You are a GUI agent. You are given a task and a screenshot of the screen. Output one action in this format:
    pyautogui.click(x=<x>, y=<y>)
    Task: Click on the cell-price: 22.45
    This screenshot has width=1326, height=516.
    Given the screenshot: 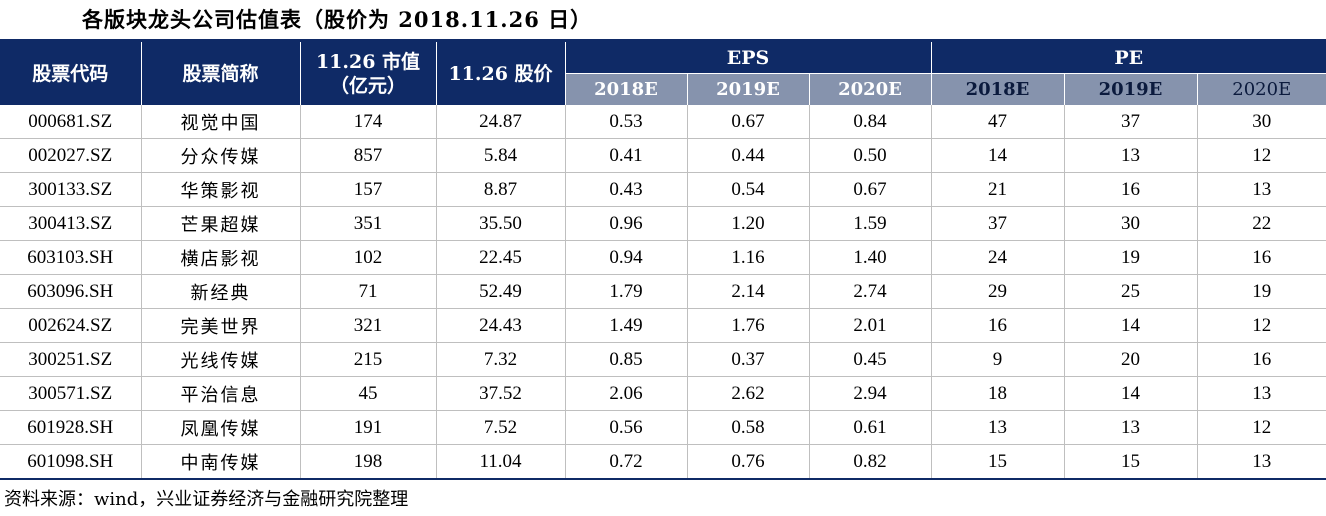 What is the action you would take?
    pyautogui.click(x=501, y=257)
    